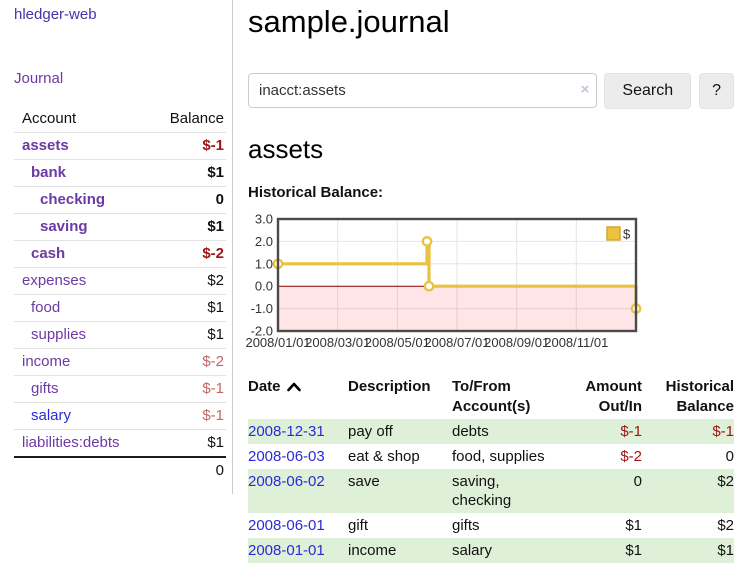  Describe the element at coordinates (585, 89) in the screenshot. I see `clear-search-icon: ×` at that location.